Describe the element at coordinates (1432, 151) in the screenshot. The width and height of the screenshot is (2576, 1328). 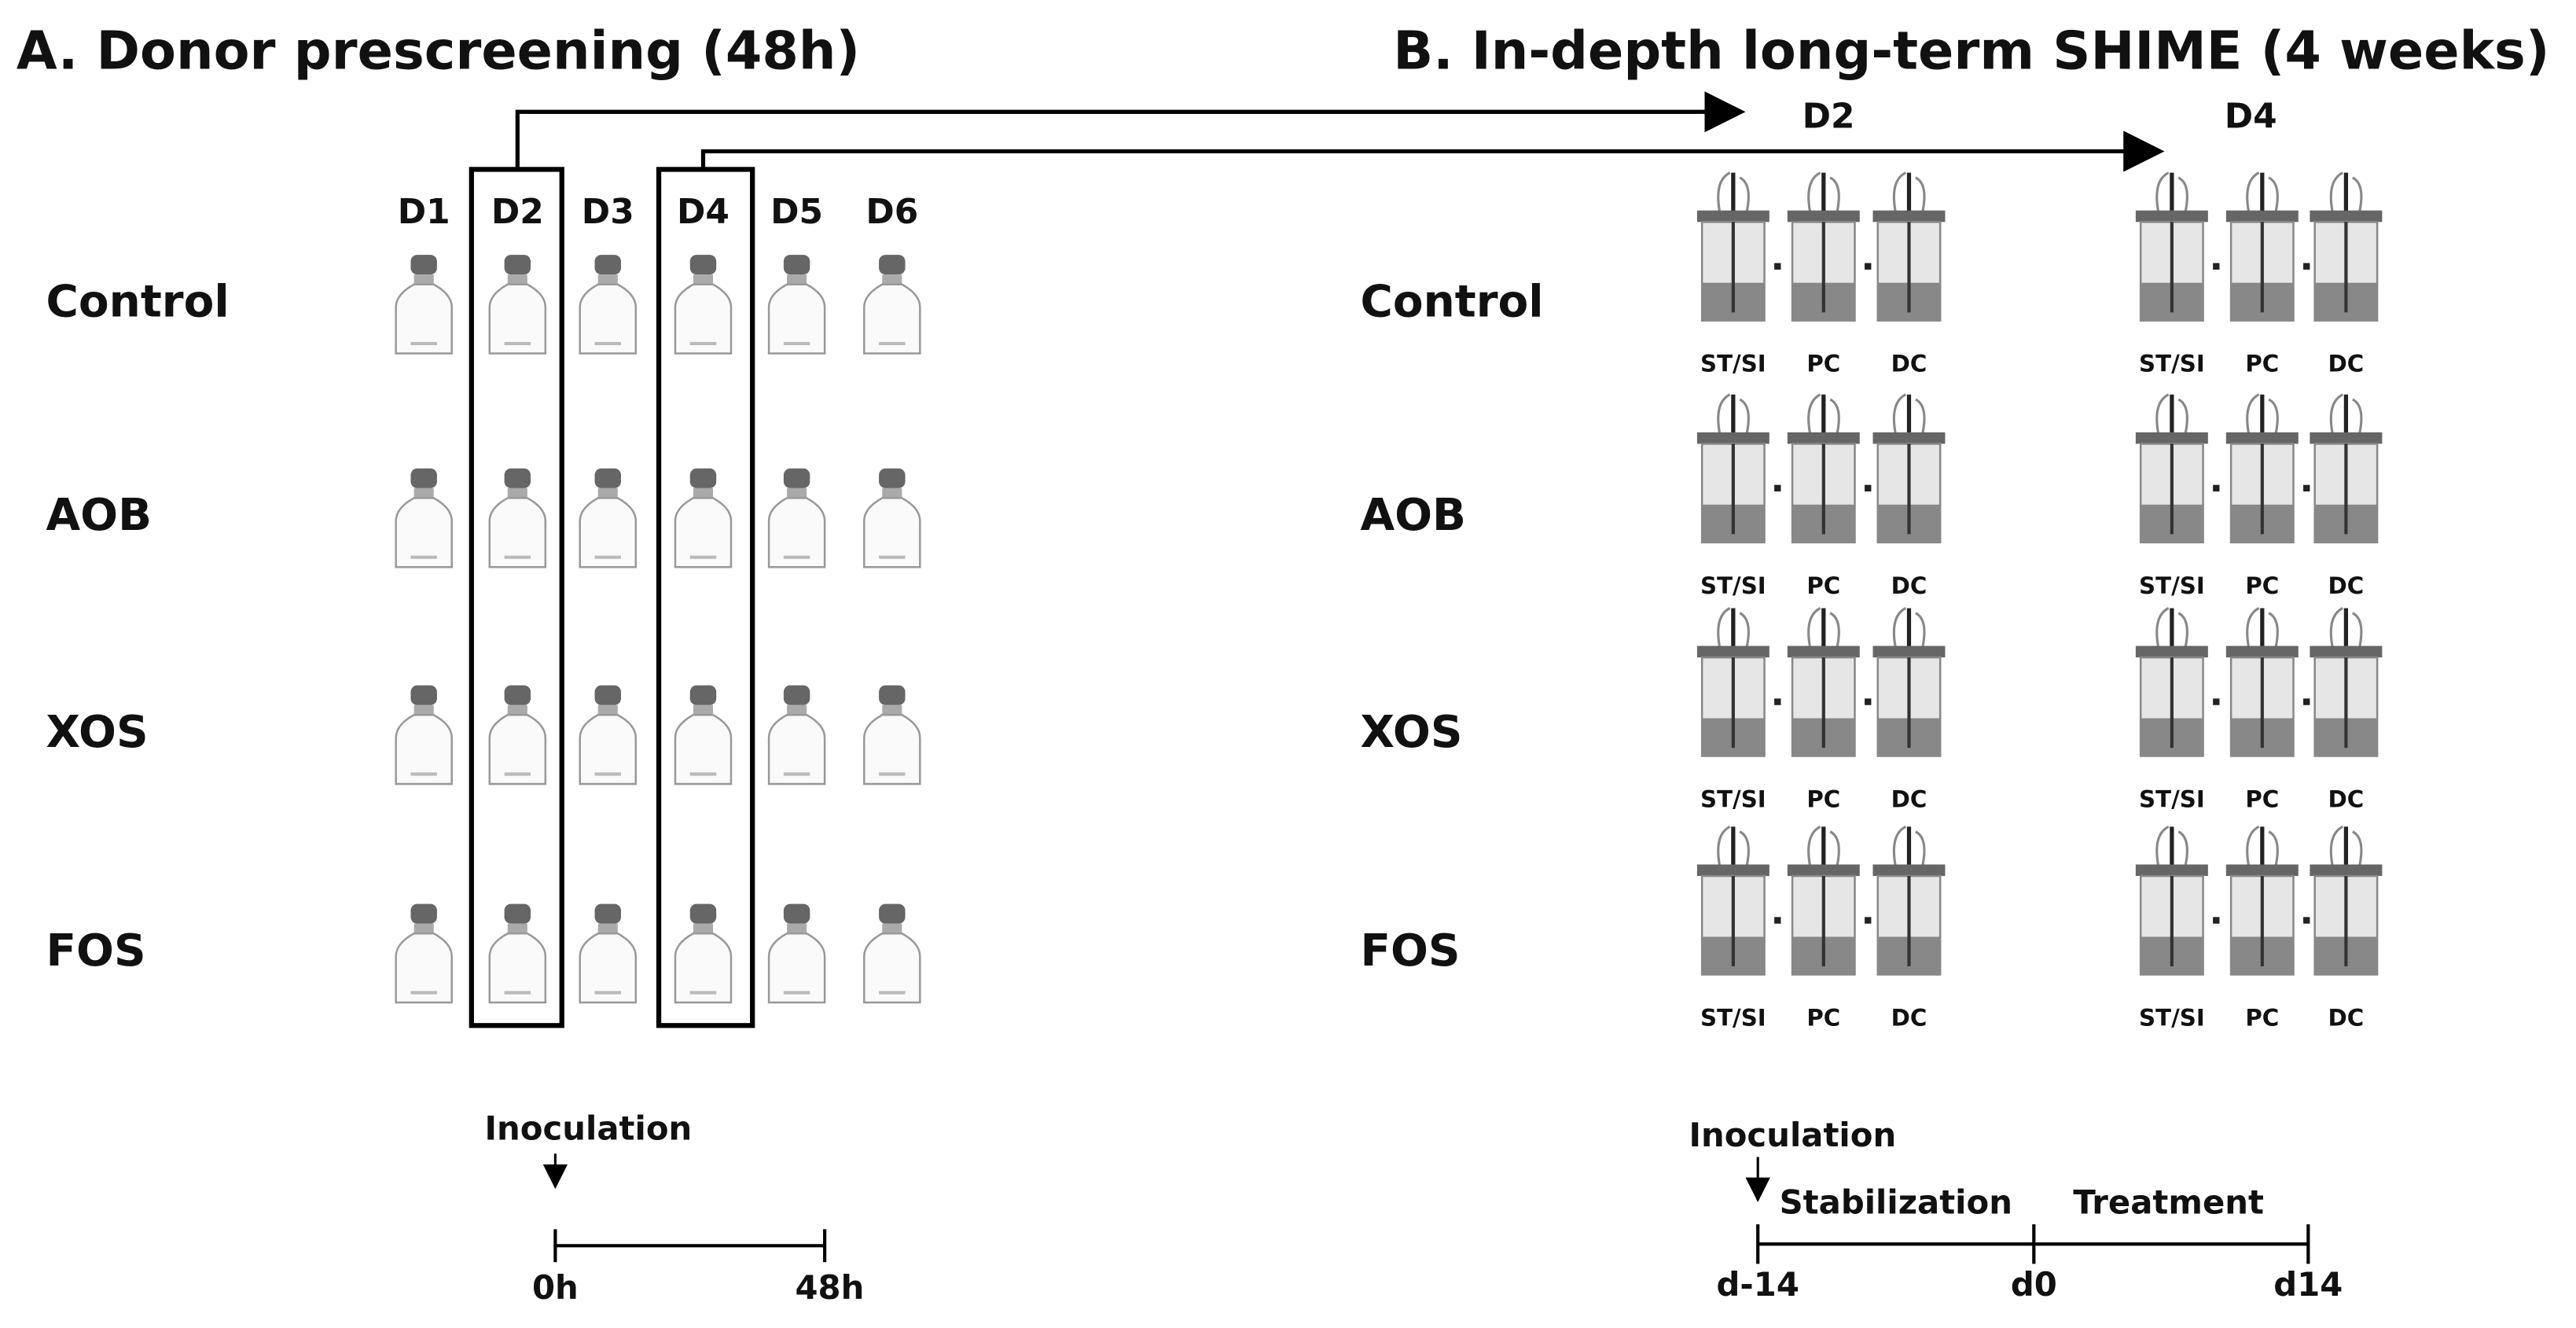
I see `donor-arrow` at that location.